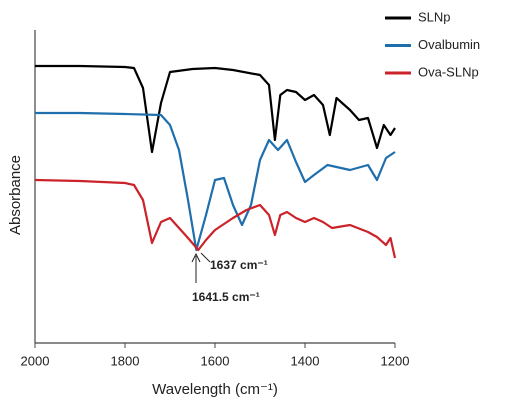  Describe the element at coordinates (239, 265) in the screenshot. I see `annotation: 1637 cm⁻¹` at that location.